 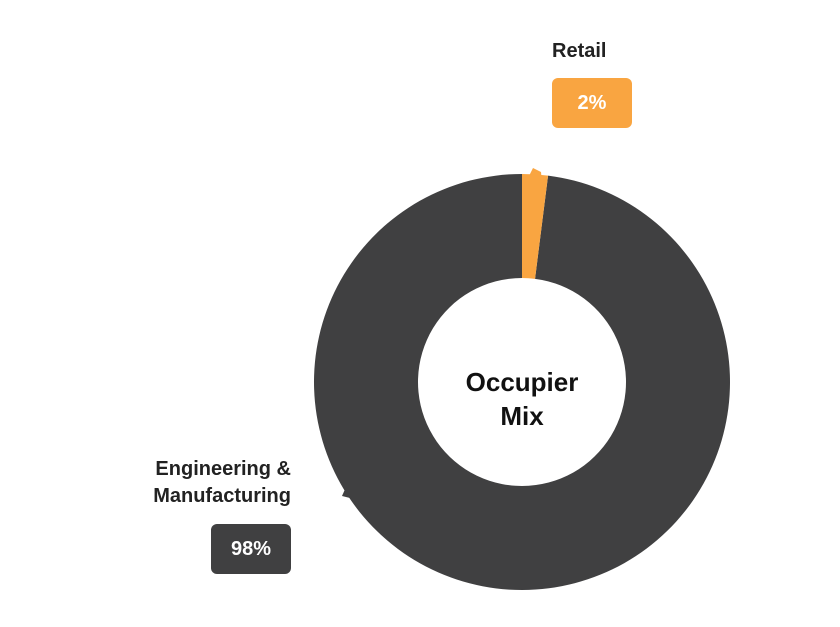 What do you see at coordinates (579, 51) in the screenshot?
I see `category-label: Retail` at bounding box center [579, 51].